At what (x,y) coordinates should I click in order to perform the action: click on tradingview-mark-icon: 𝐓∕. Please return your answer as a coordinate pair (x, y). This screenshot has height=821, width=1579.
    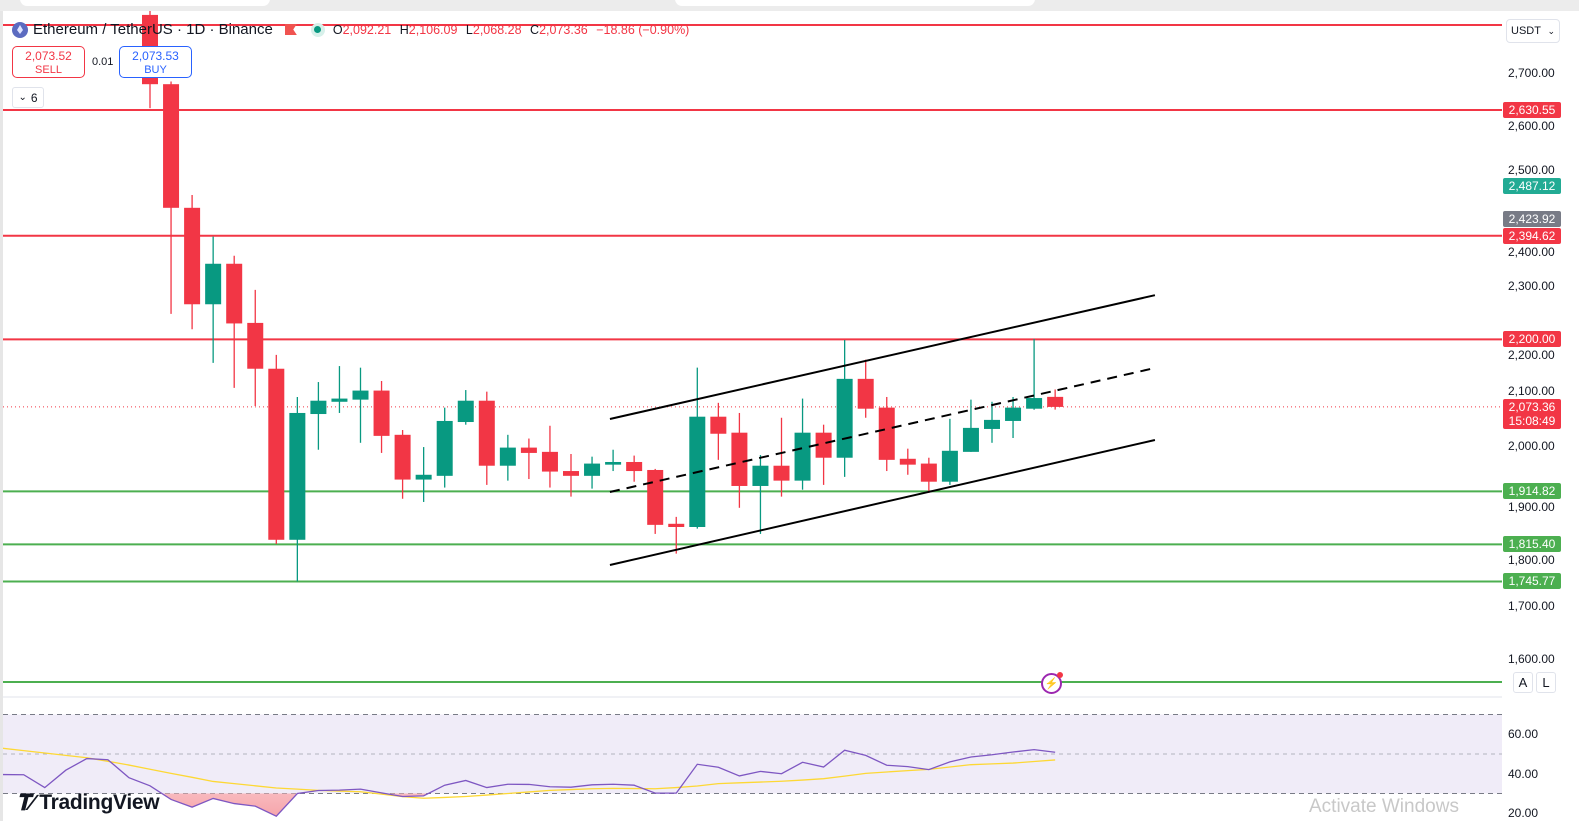
    Looking at the image, I should click on (25, 802).